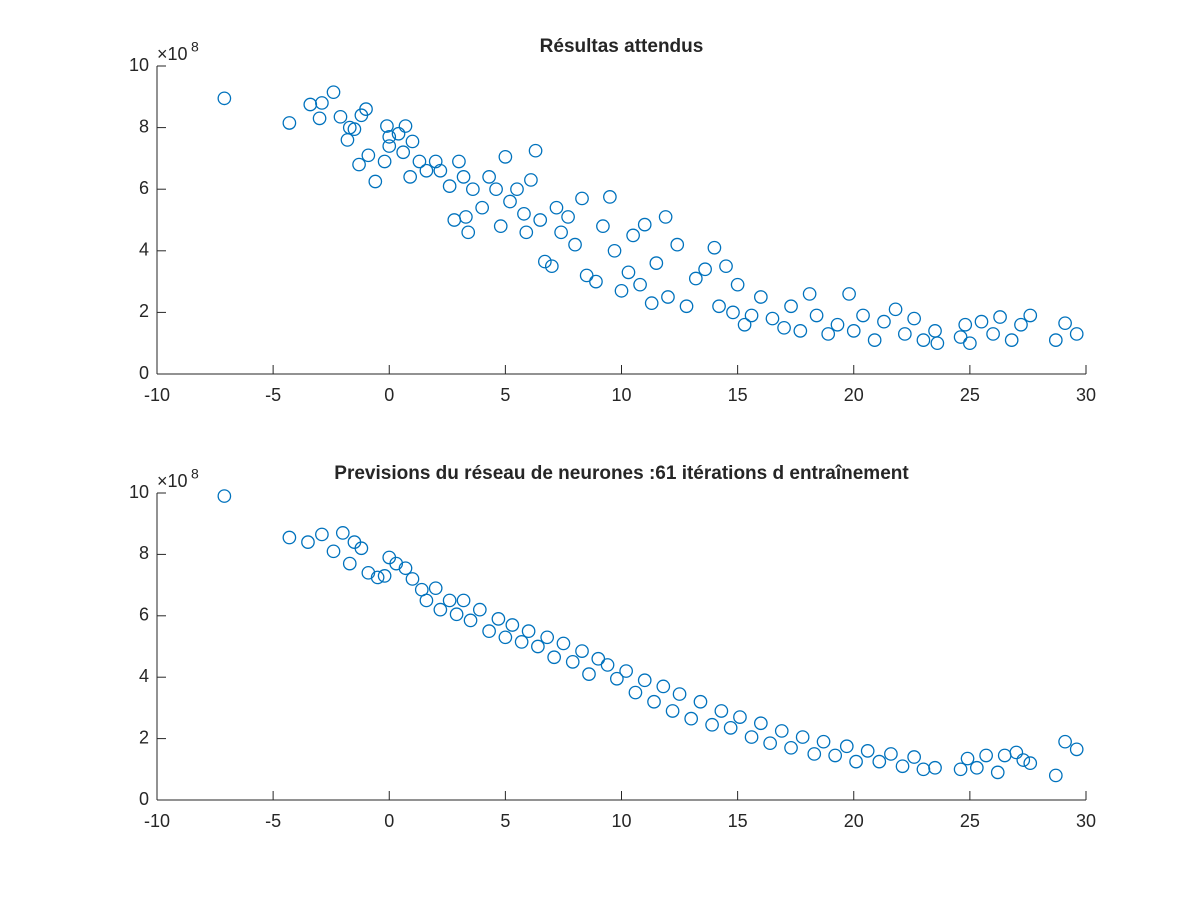  I want to click on y-tick-label: 6, so click(144, 188).